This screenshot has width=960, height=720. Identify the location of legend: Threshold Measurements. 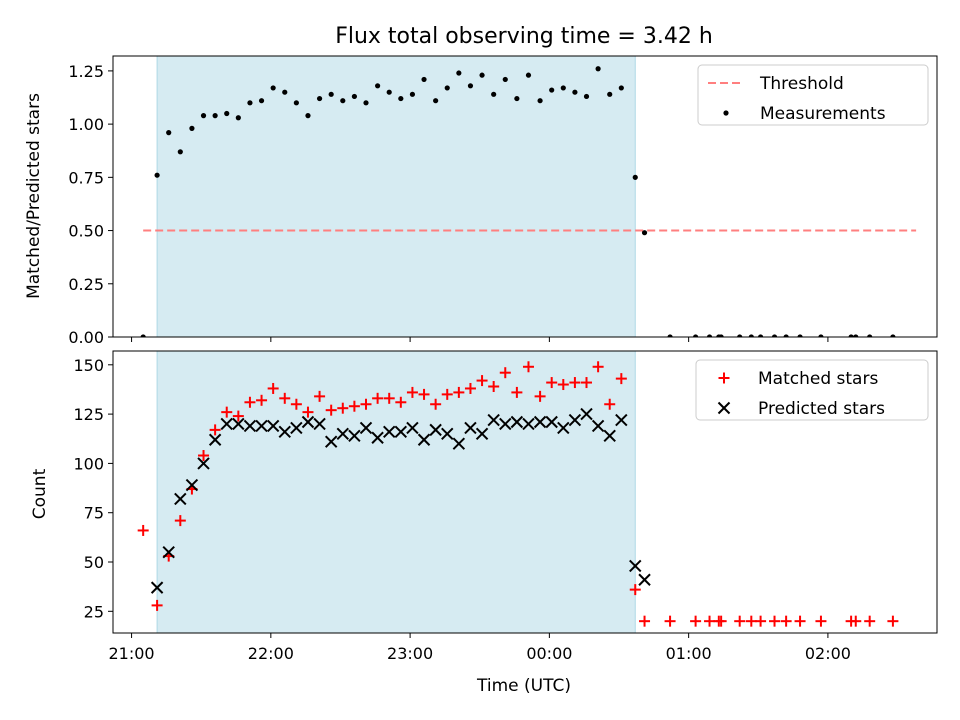
(813, 95).